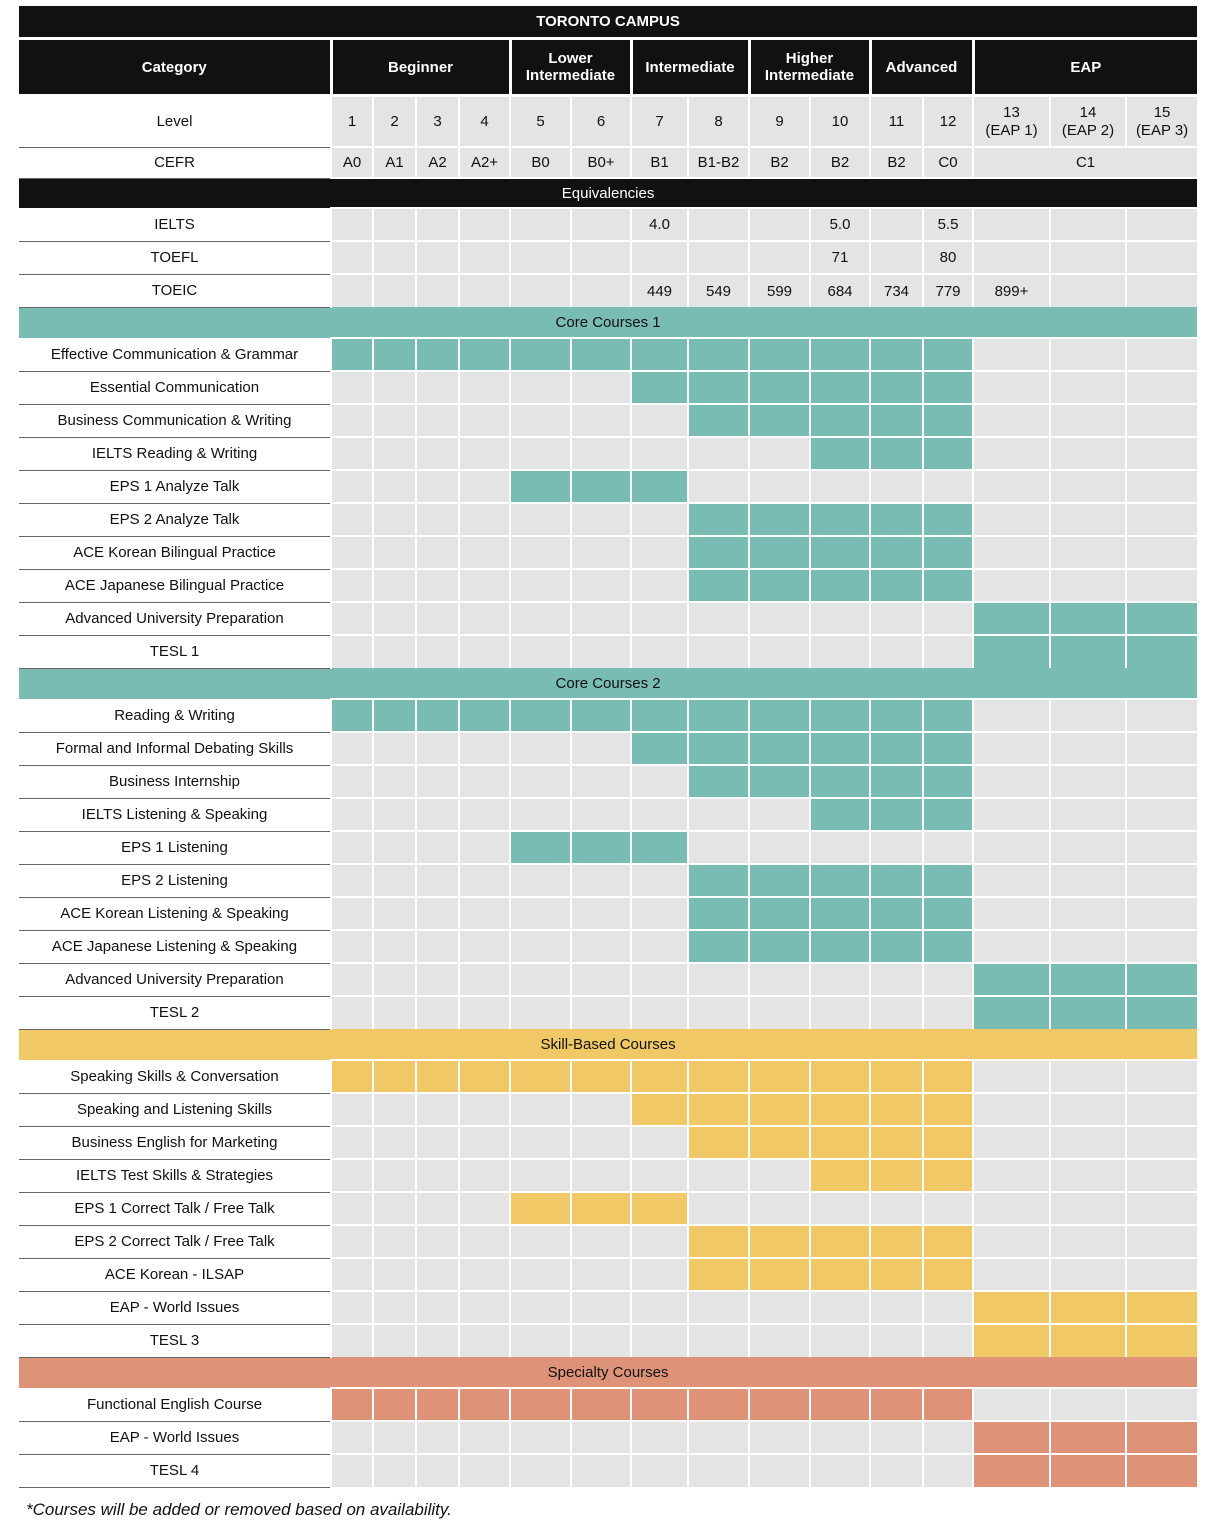 This screenshot has height=1536, width=1208. What do you see at coordinates (608, 1274) in the screenshot?
I see `course-row: ACE Korean - ILSAP` at bounding box center [608, 1274].